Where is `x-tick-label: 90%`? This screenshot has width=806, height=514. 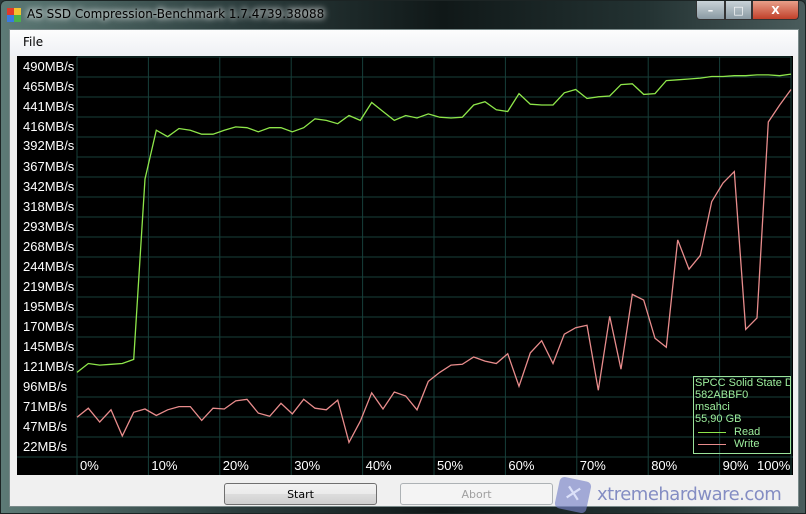
x-tick-label: 90% is located at coordinates (735, 465).